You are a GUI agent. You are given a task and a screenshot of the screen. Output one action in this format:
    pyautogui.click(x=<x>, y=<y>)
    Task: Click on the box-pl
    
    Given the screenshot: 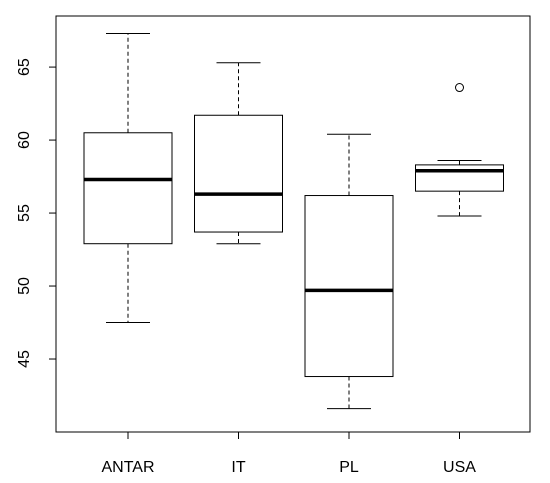 What is the action you would take?
    pyautogui.click(x=349, y=271)
    